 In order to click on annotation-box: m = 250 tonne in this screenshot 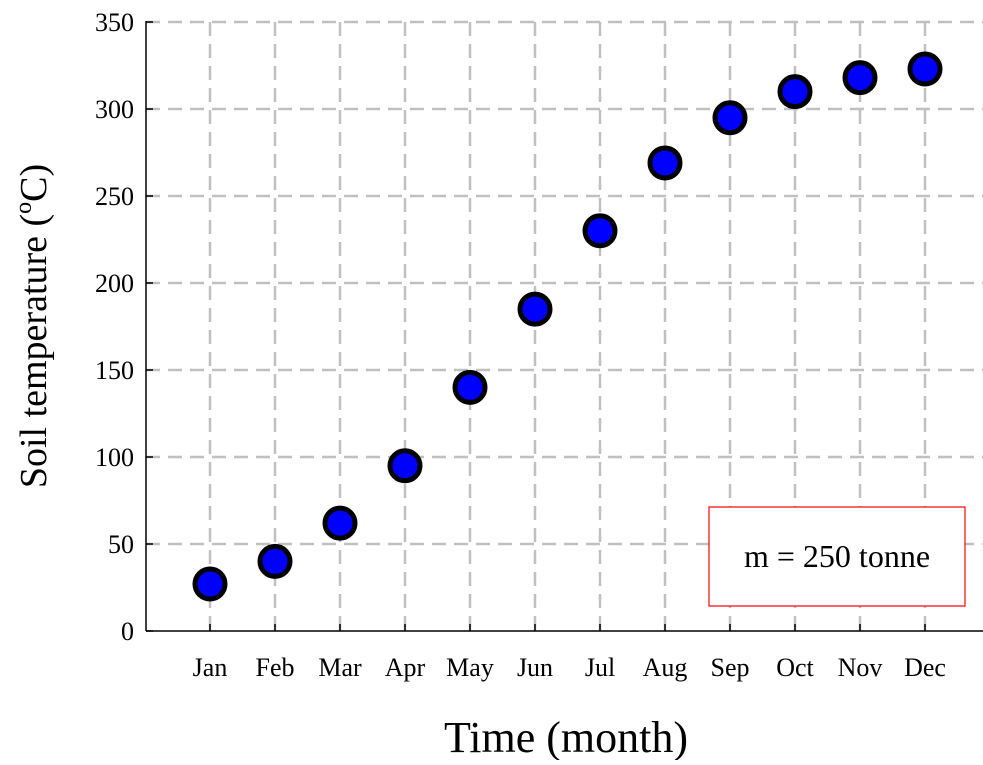, I will do `click(837, 556)`.